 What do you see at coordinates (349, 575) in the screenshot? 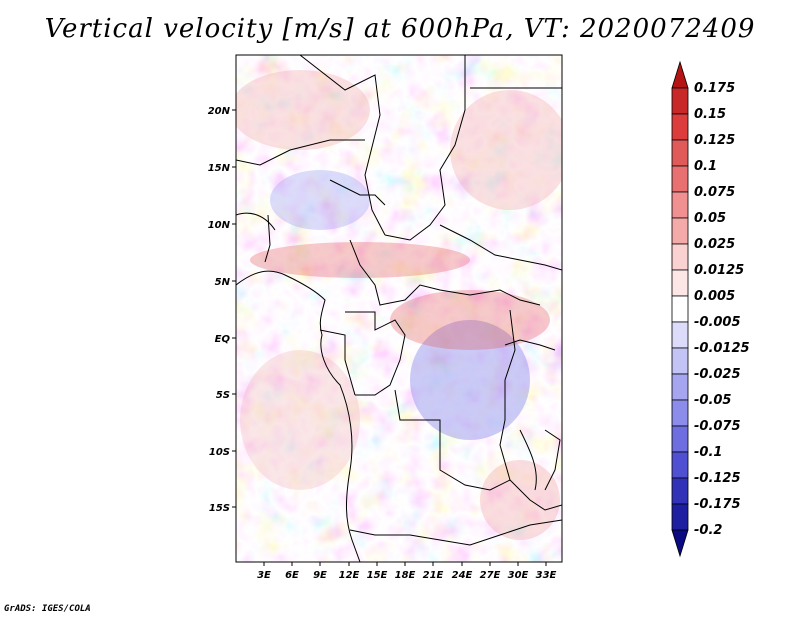
I see `lon-label: 12E` at bounding box center [349, 575].